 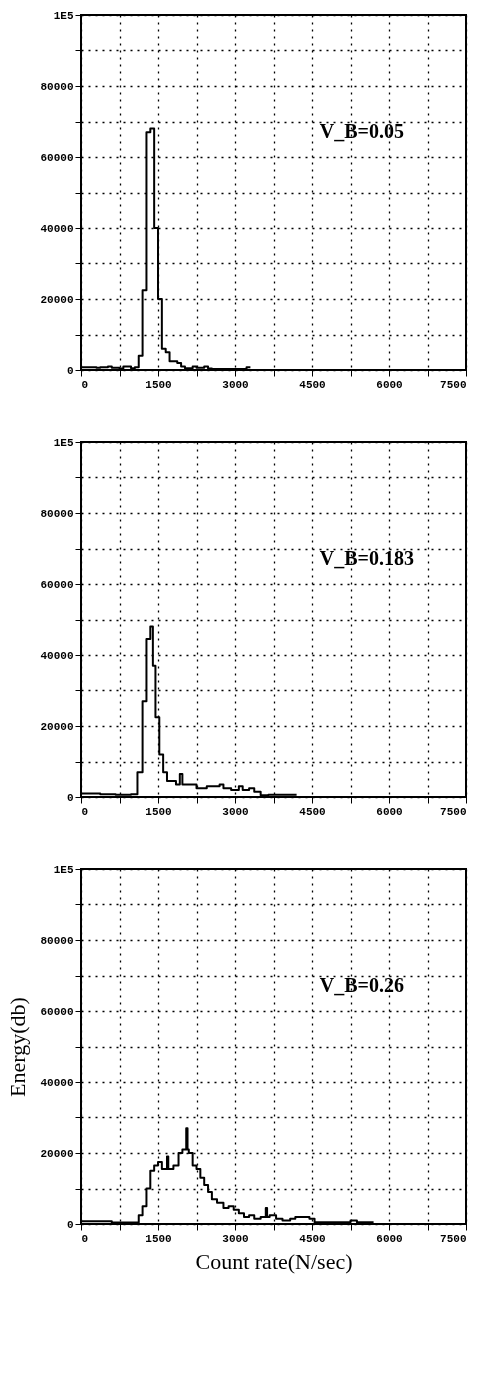 What do you see at coordinates (18, 1047) in the screenshot?
I see `y-axis-title: Energy(db)` at bounding box center [18, 1047].